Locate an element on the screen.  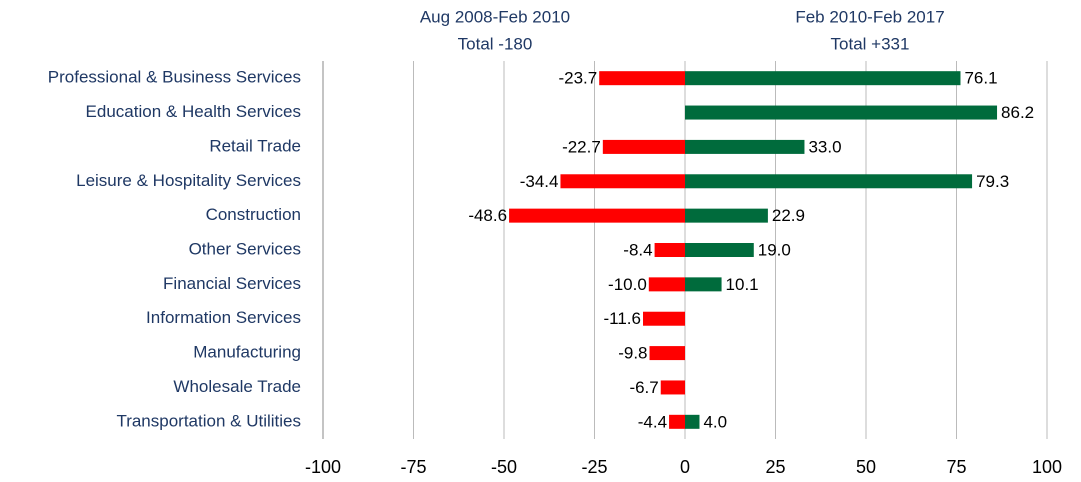
value-label: -48.6 is located at coordinates (487, 215).